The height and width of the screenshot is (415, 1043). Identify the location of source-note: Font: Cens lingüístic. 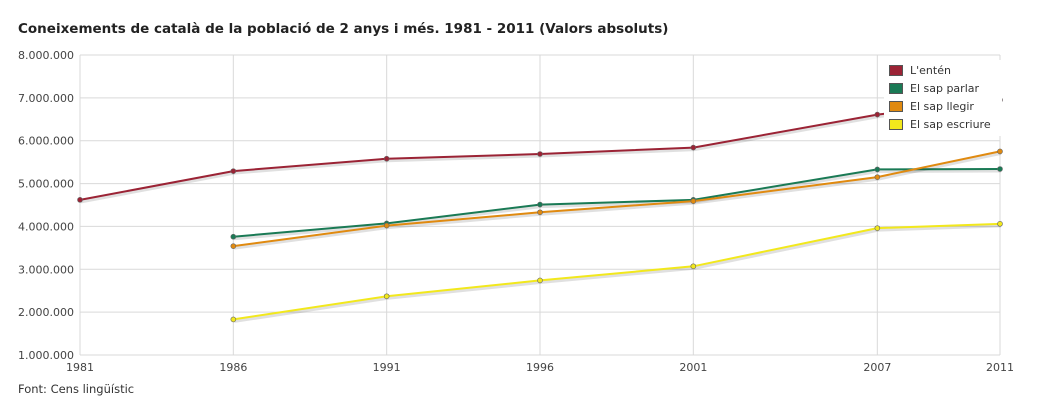
(76, 389).